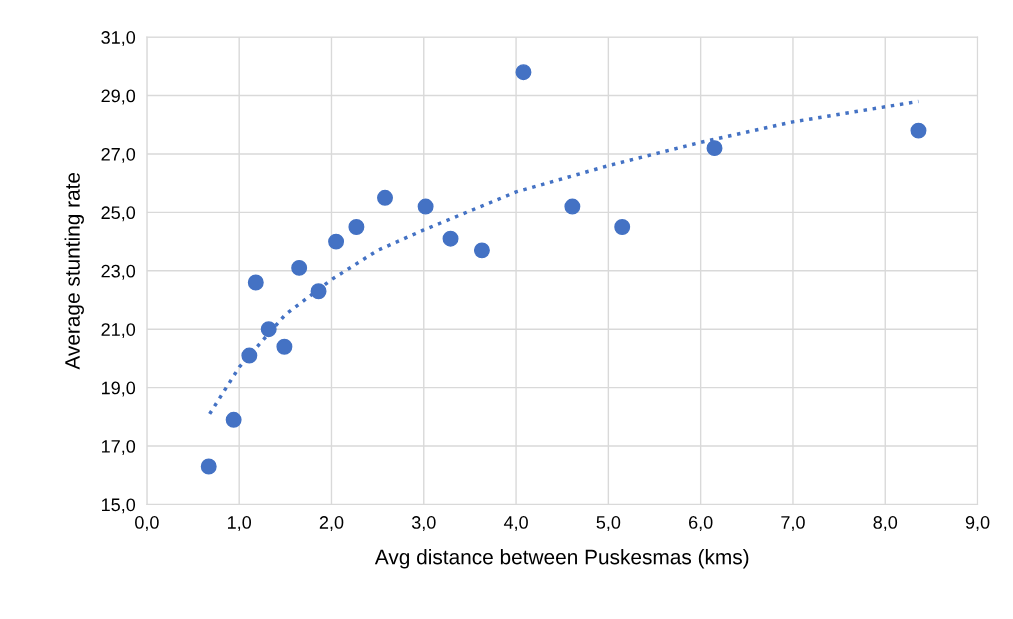  Describe the element at coordinates (118, 155) in the screenshot. I see `y-tick-label: 27,0` at that location.